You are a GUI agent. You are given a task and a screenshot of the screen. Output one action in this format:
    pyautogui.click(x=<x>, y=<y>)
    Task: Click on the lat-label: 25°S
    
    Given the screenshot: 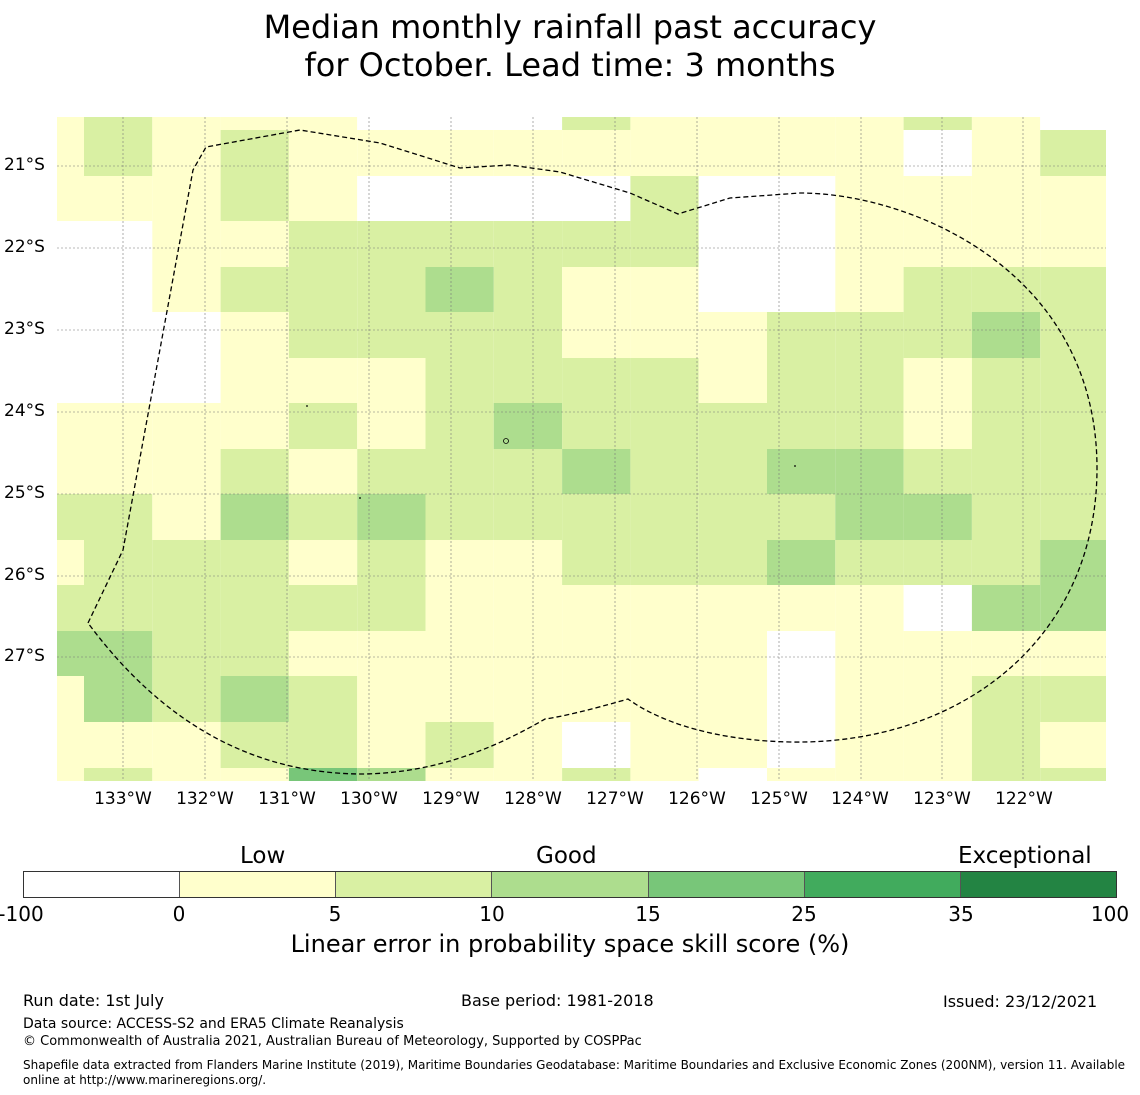 What is the action you would take?
    pyautogui.click(x=24, y=493)
    